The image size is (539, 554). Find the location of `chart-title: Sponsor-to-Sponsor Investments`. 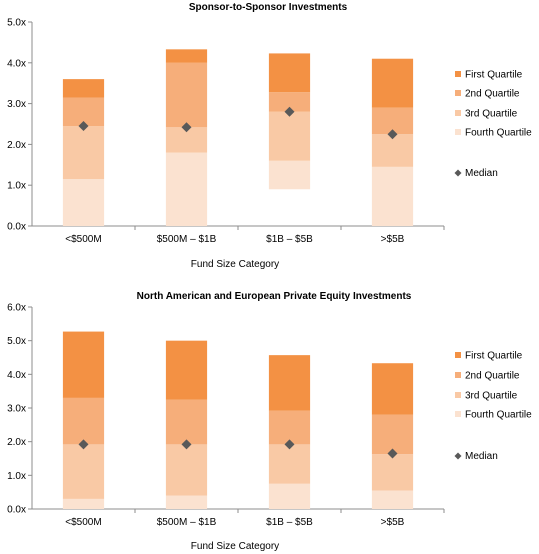

chart-title: Sponsor-to-Sponsor Investments is located at coordinates (268, 7).